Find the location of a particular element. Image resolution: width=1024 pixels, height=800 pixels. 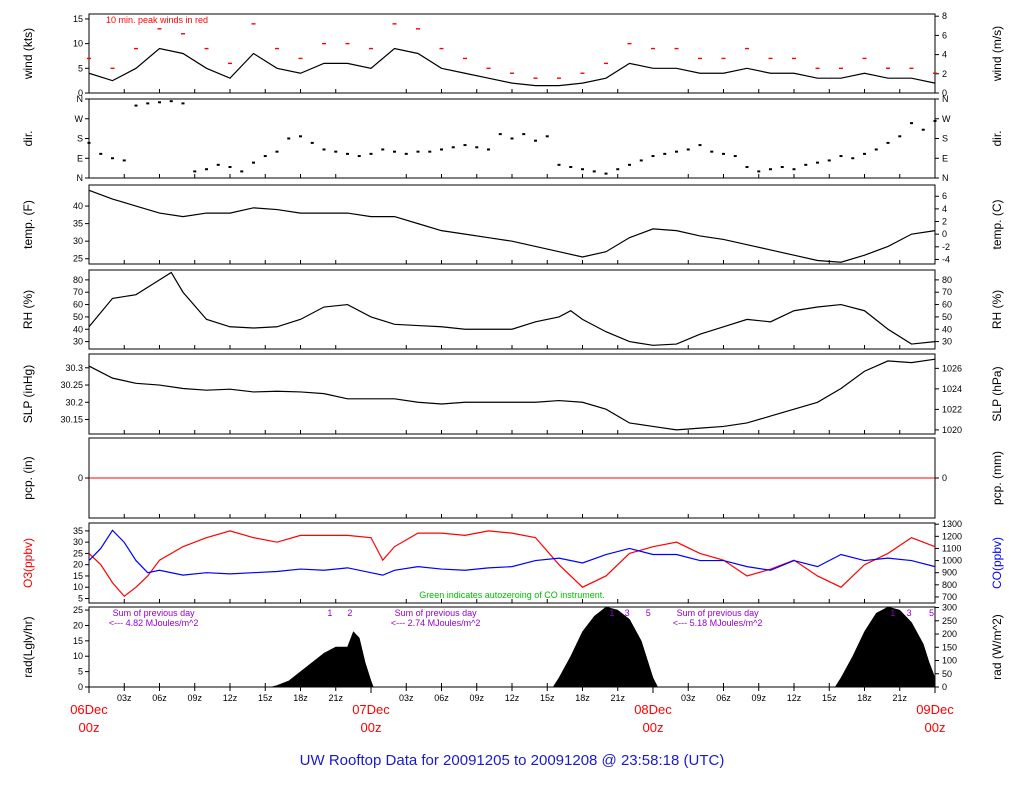

radiation-area is located at coordinates (512, 647).